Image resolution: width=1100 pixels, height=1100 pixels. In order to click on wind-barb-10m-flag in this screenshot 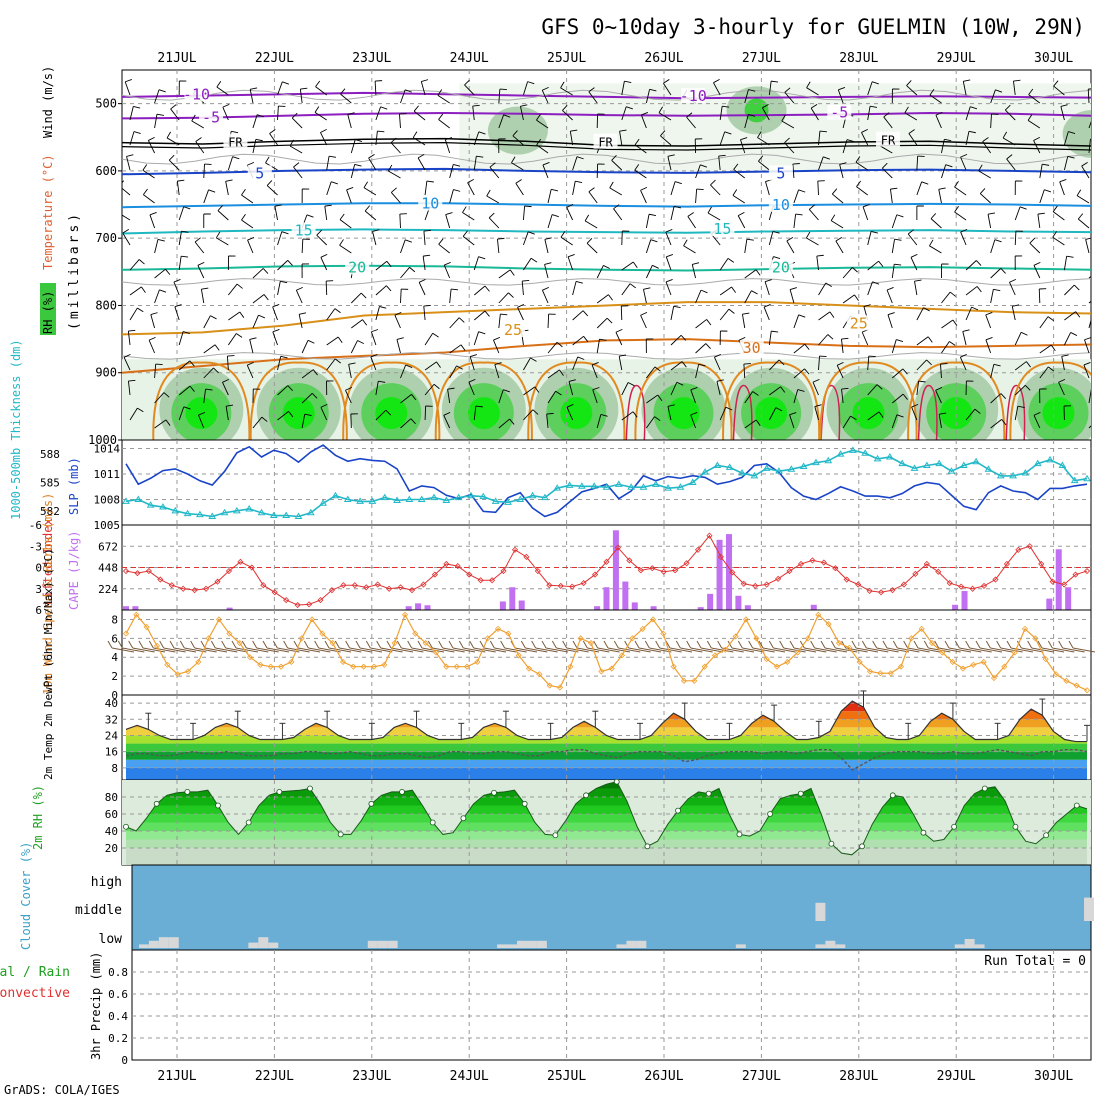, I will do `click(957, 644)`.